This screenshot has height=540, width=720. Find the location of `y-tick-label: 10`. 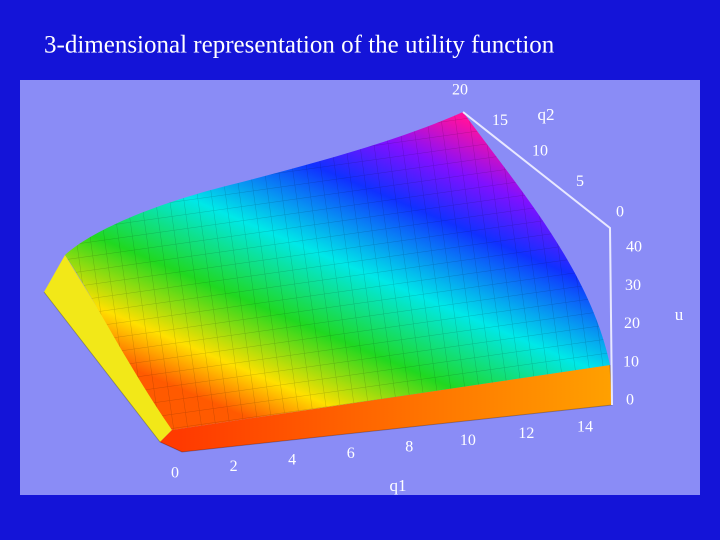

y-tick-label: 10 is located at coordinates (540, 151).